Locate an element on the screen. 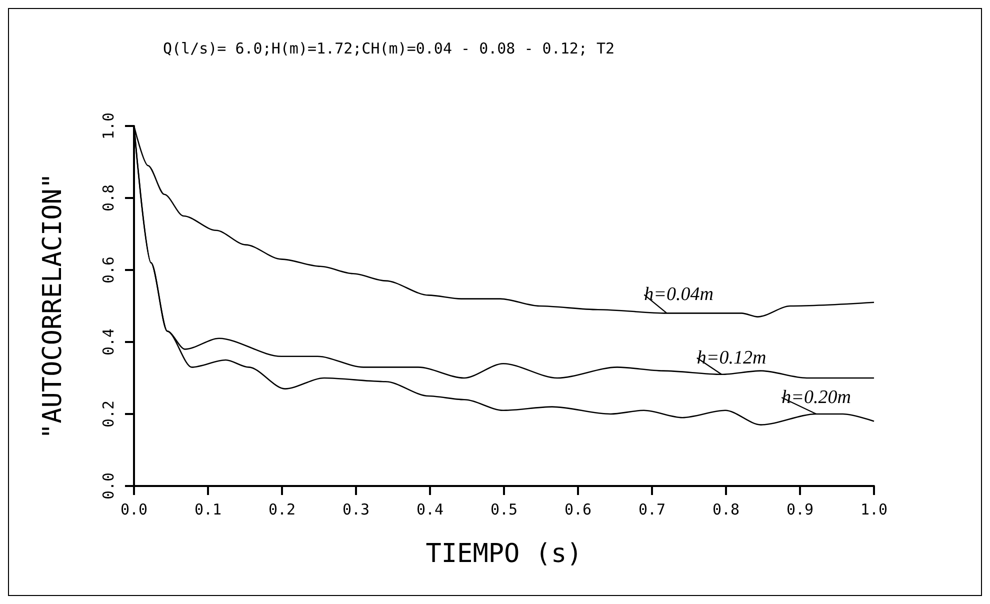 This screenshot has height=604, width=990. x-tick-label: 0.4 is located at coordinates (430, 509).